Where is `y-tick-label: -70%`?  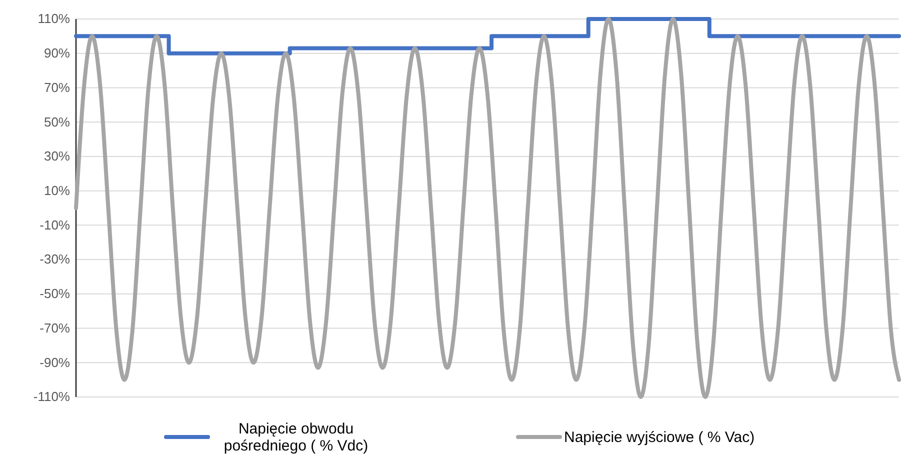
y-tick-label: -70% is located at coordinates (55, 328).